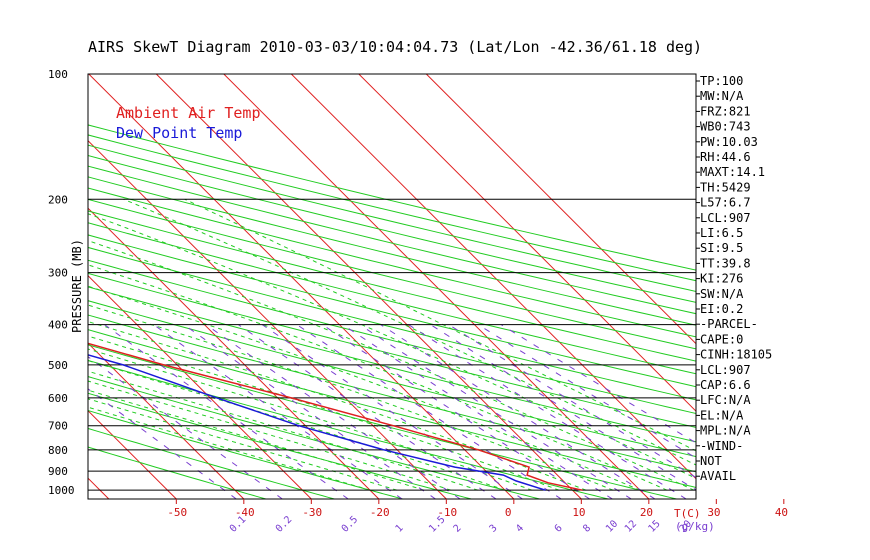 The height and width of the screenshot is (560, 870). I want to click on mixing-ratio-tick-label: 15, so click(654, 526).